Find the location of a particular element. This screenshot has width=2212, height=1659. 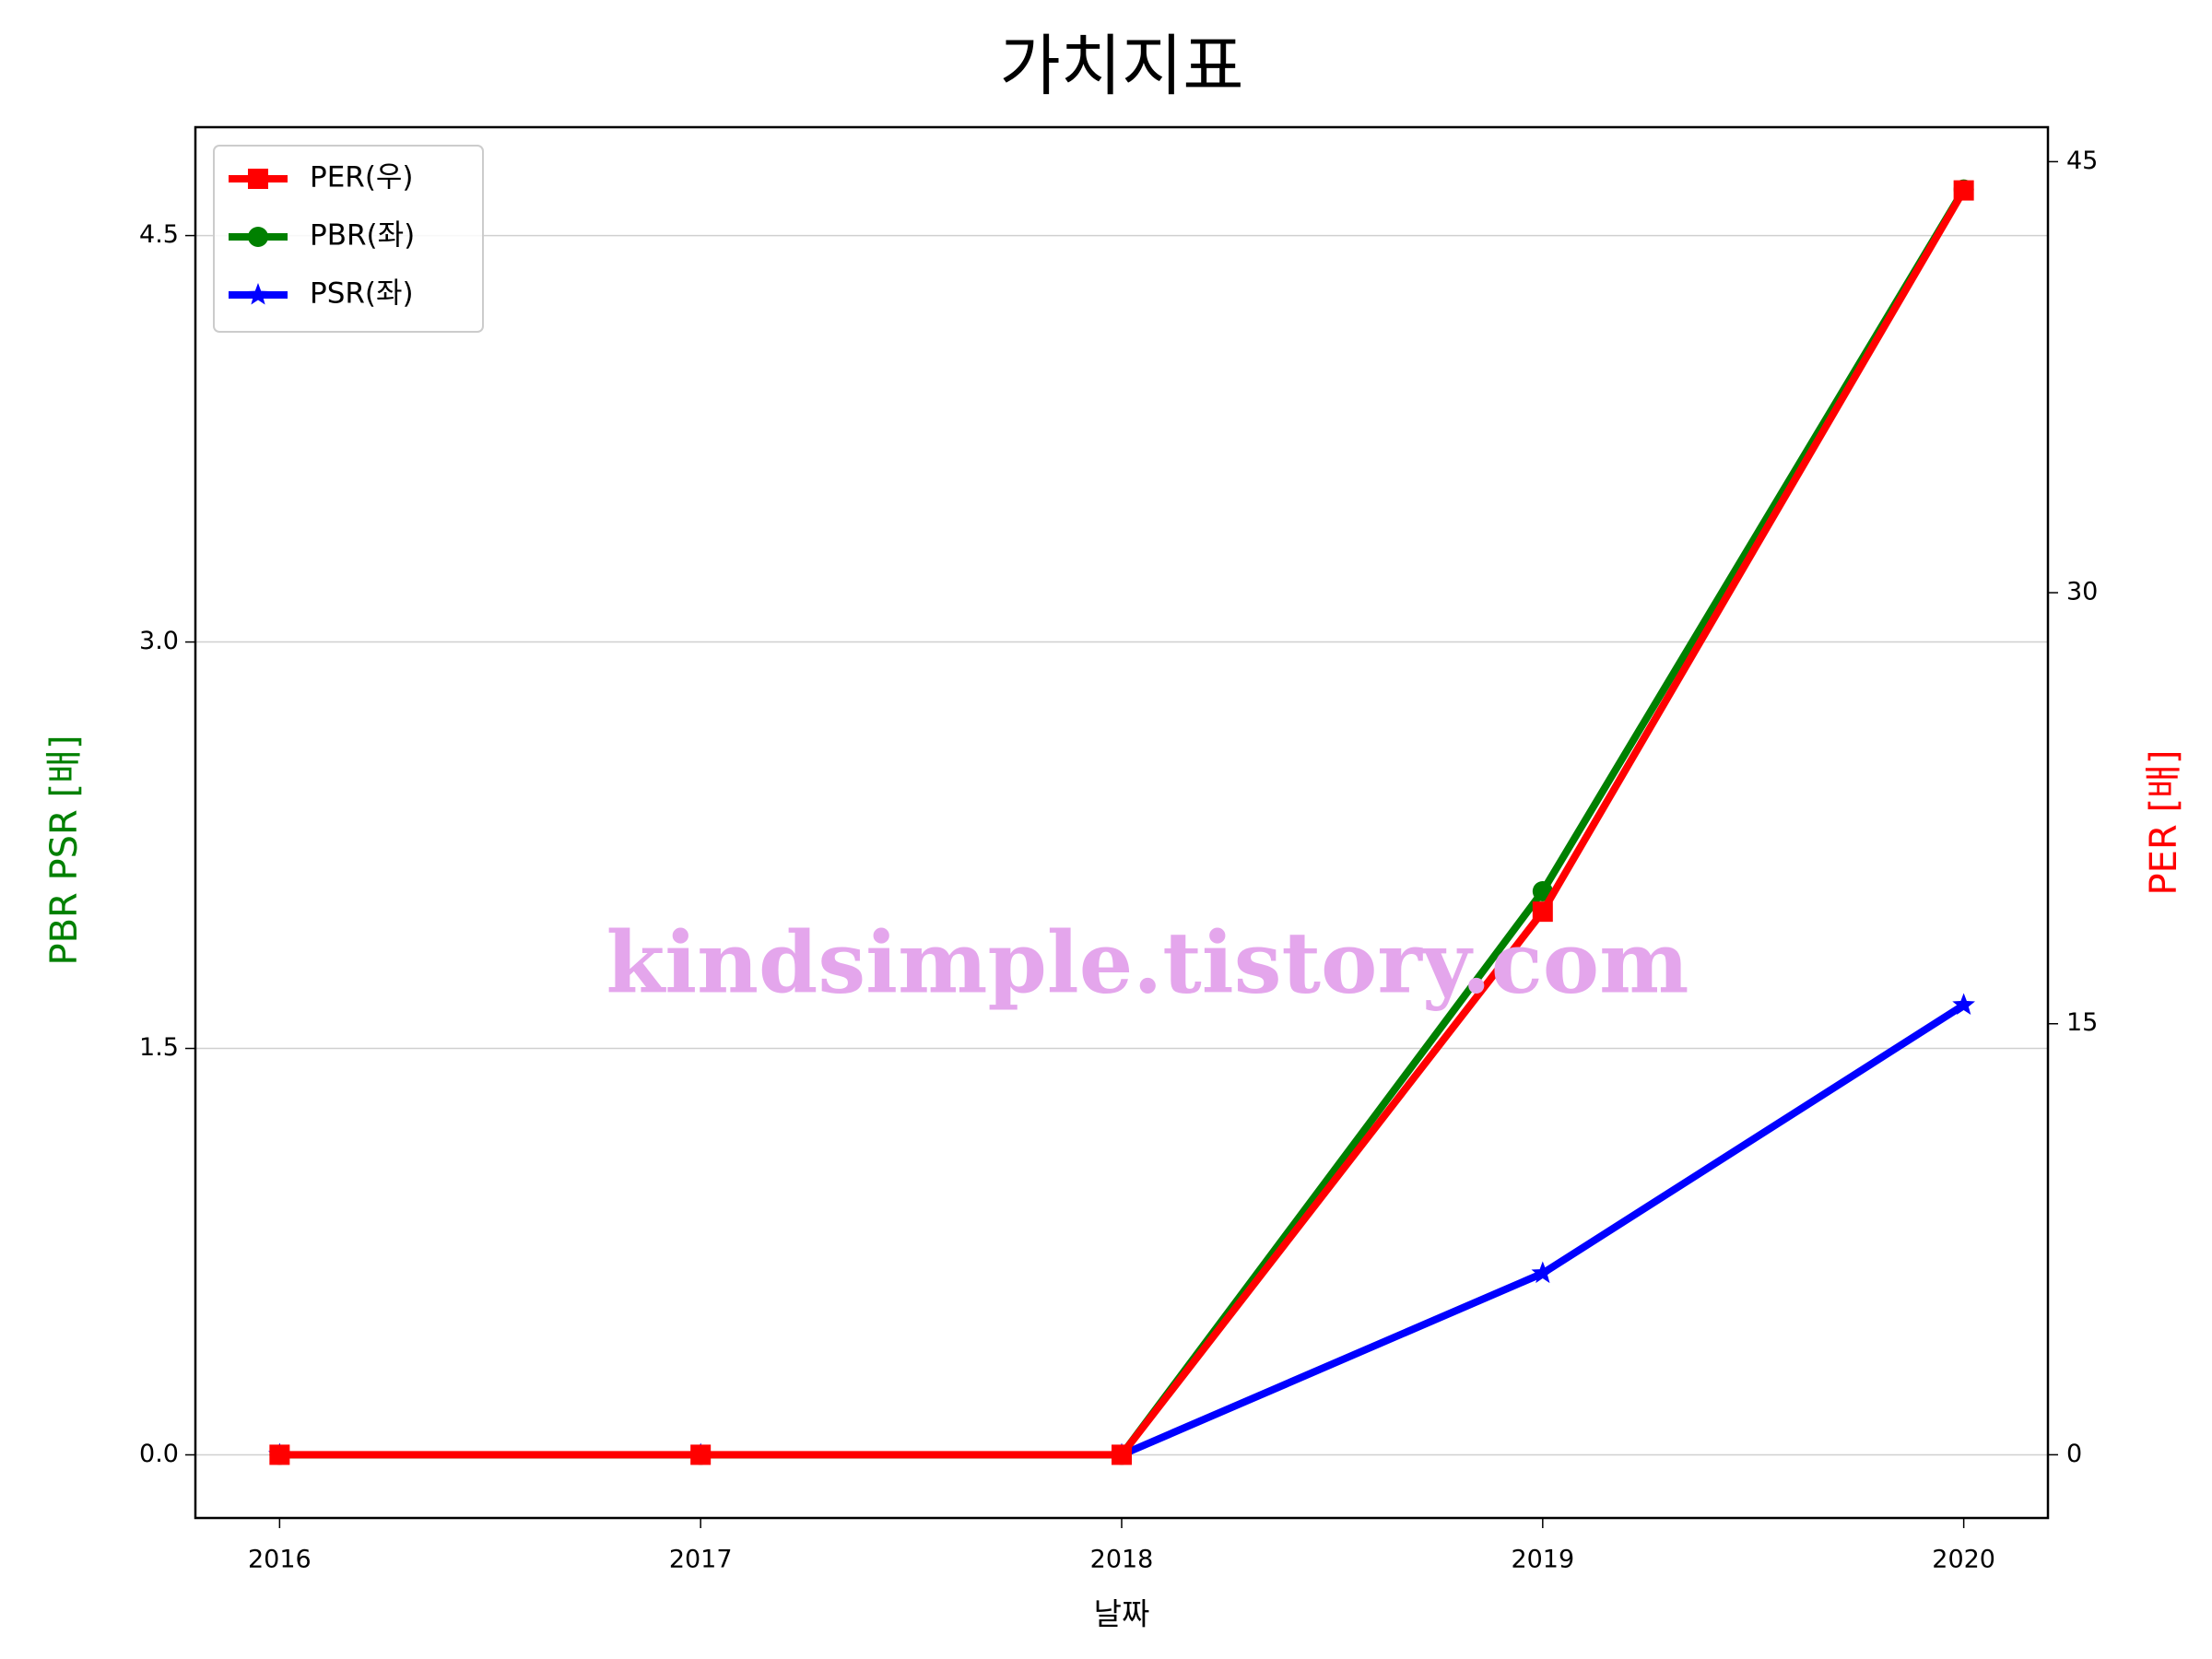

y-tick-label: 0.0 is located at coordinates (159, 1454).